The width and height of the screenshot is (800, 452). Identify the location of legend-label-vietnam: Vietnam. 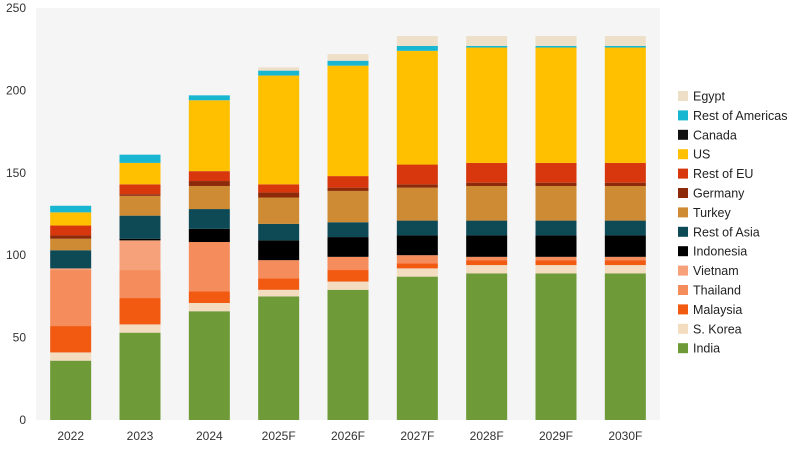
(716, 271).